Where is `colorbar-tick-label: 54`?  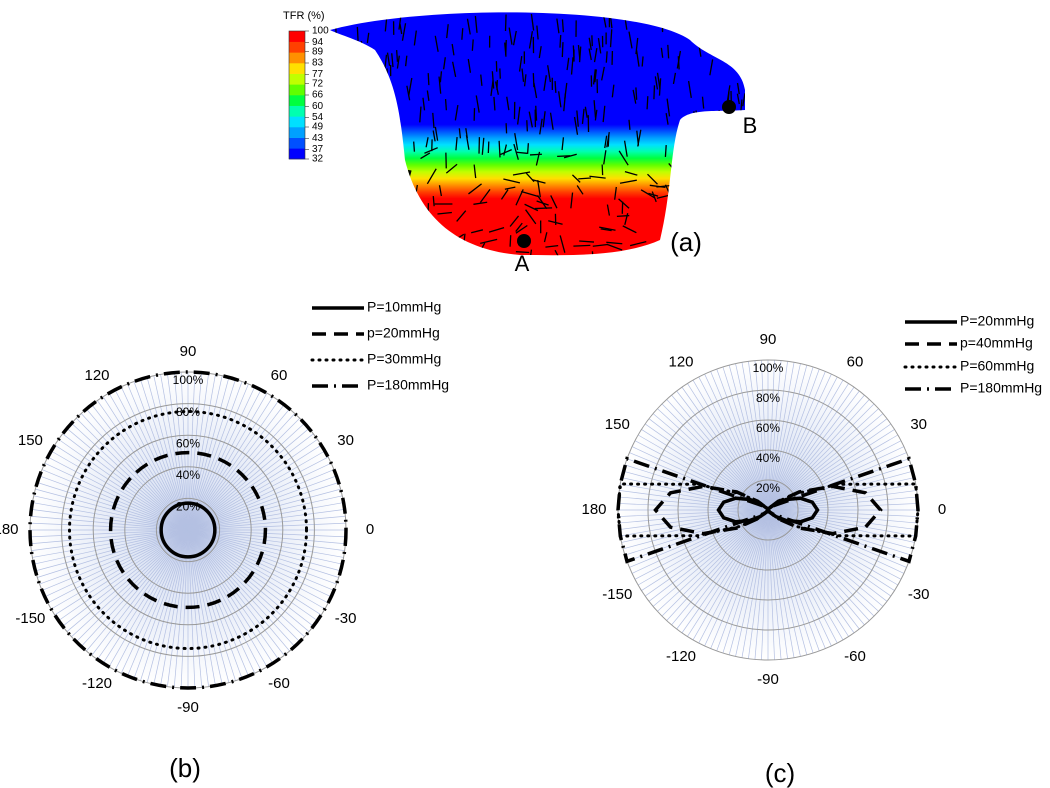 colorbar-tick-label: 54 is located at coordinates (318, 117).